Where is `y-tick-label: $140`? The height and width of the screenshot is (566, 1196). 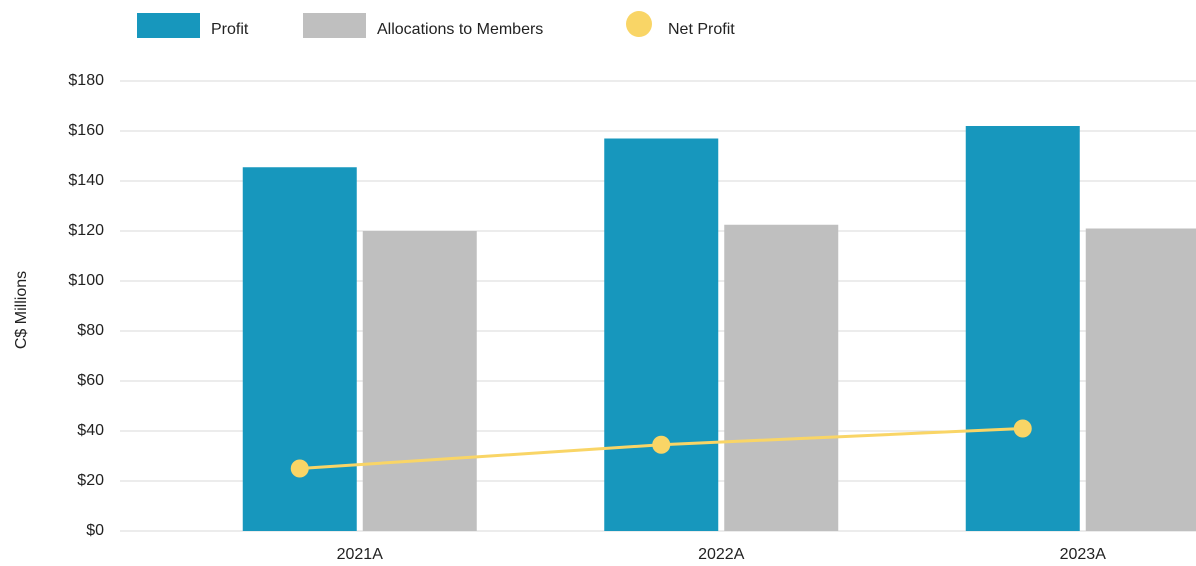
y-tick-label: $140 is located at coordinates (86, 180).